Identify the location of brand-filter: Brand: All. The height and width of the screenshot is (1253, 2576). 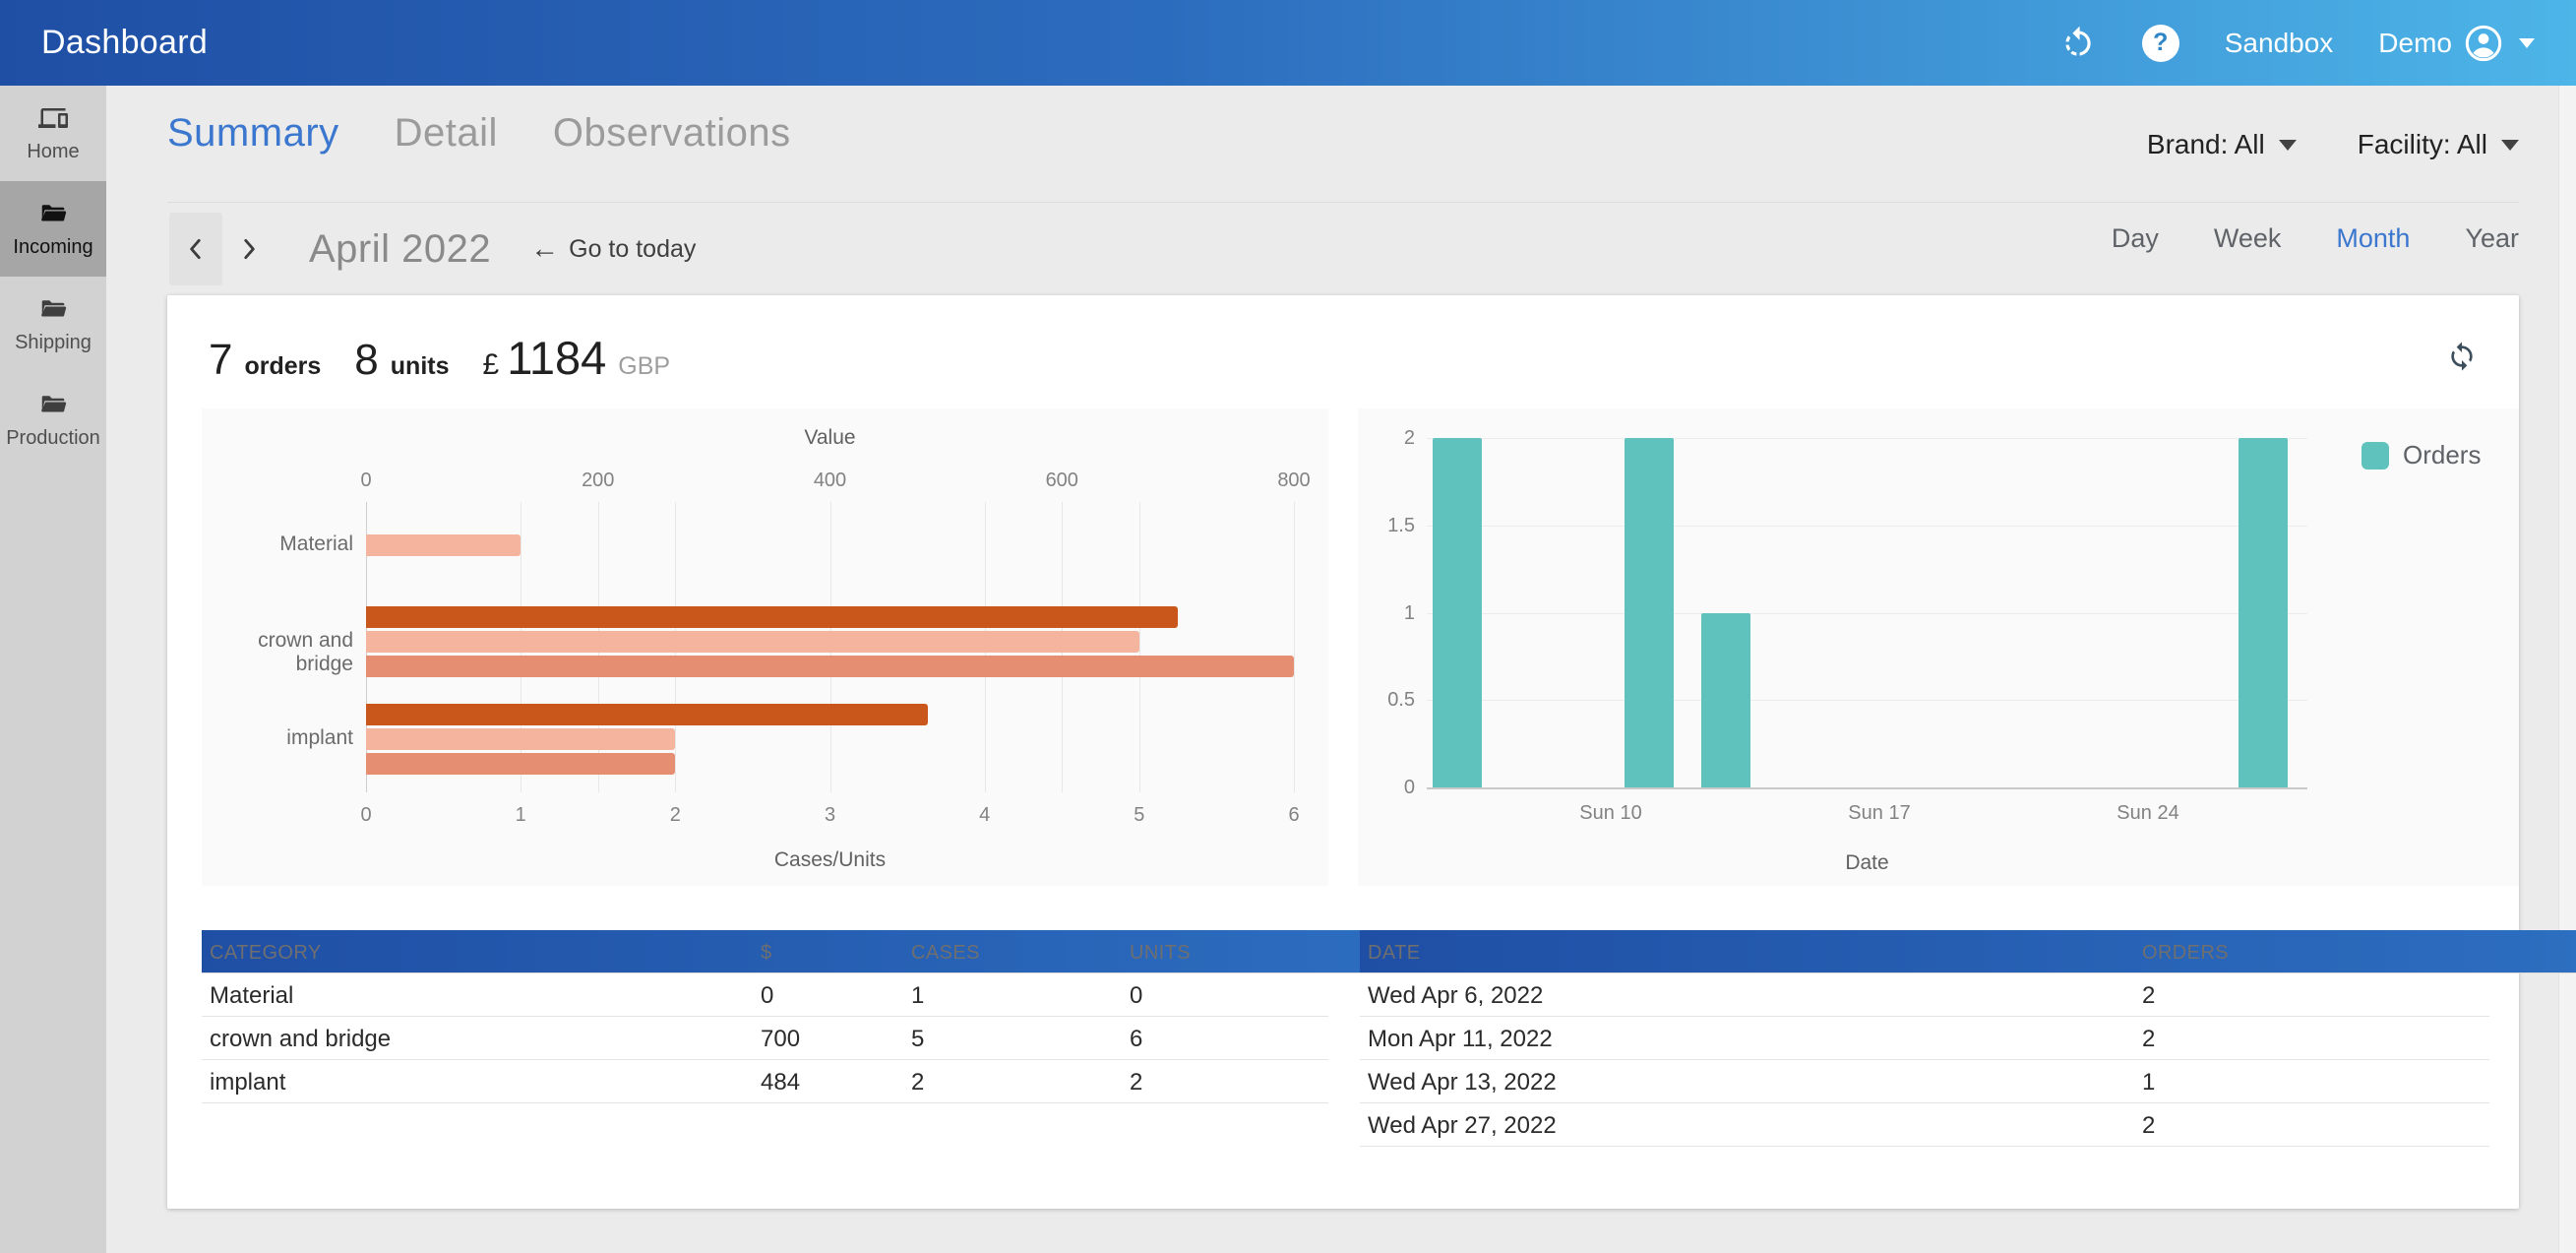
(2222, 144).